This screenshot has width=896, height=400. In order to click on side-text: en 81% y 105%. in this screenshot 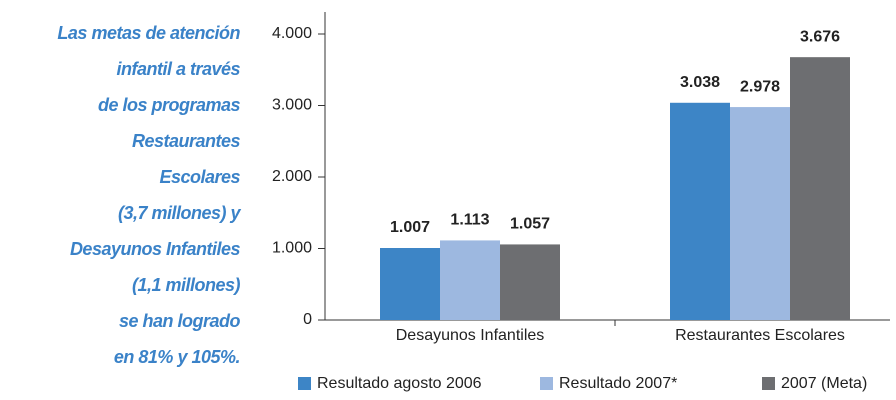, I will do `click(177, 357)`.